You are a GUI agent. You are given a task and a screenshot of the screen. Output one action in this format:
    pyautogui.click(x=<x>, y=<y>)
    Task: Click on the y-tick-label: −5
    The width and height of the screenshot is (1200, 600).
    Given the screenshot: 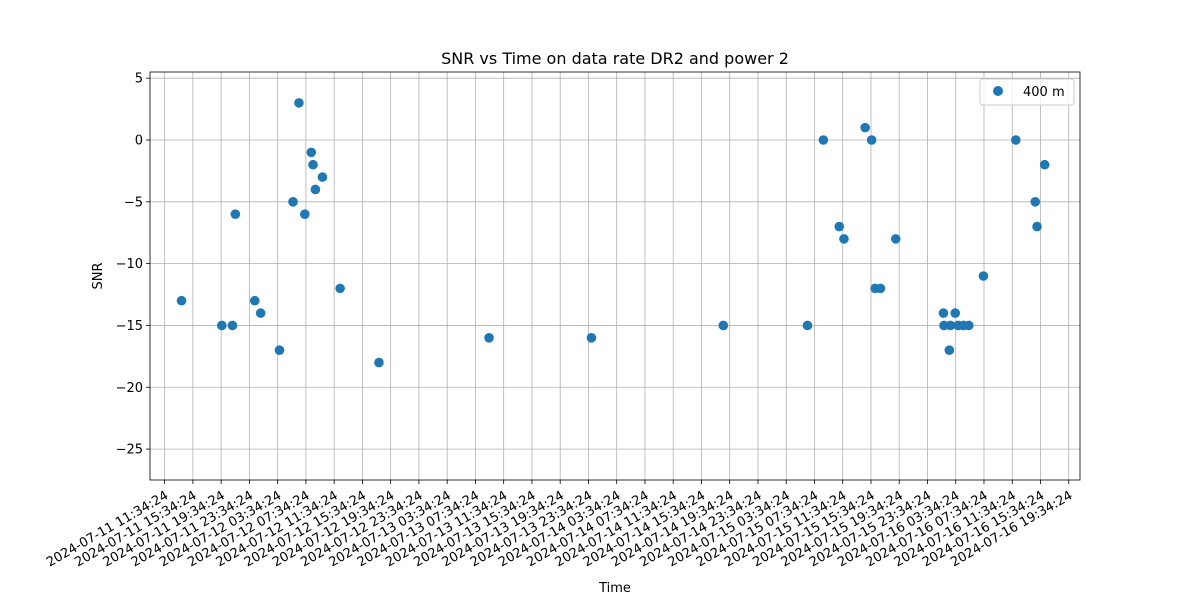 What is the action you would take?
    pyautogui.click(x=133, y=202)
    